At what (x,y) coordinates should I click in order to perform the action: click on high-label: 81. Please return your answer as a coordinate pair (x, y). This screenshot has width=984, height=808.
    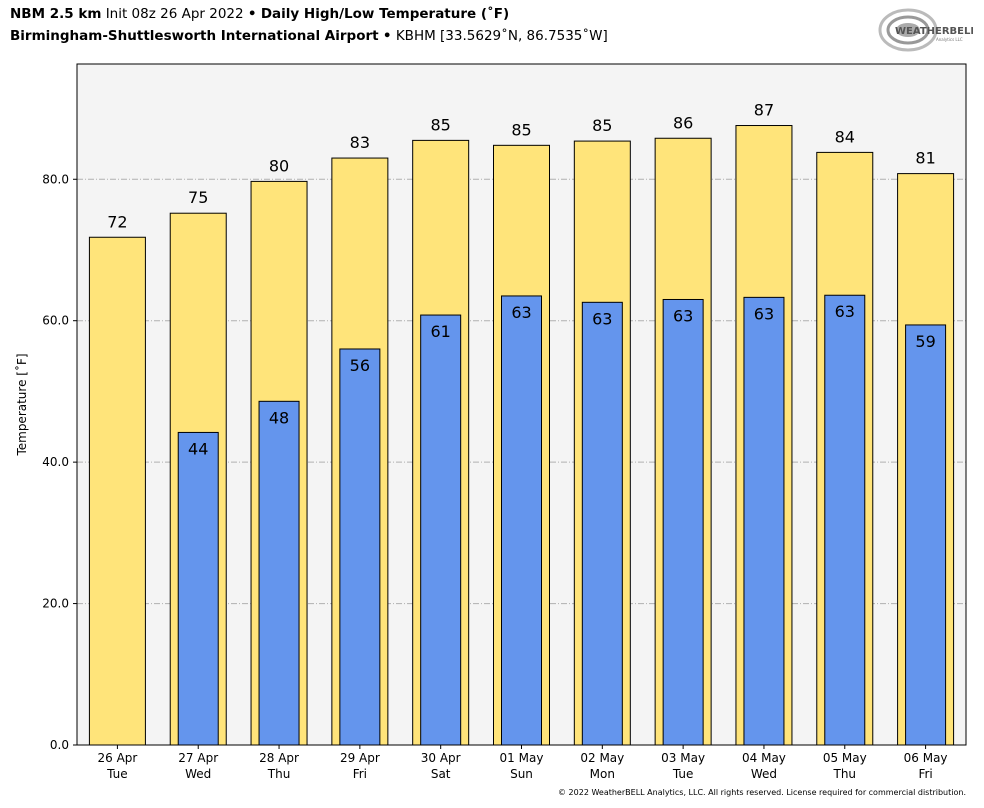
    Looking at the image, I should click on (925, 158).